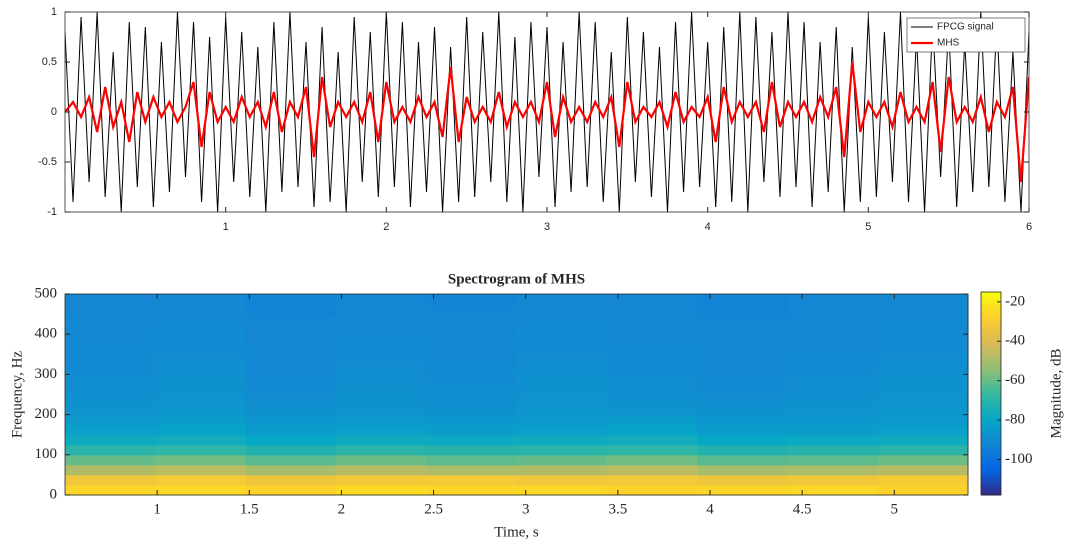  I want to click on x-tick-label: 3, so click(547, 227).